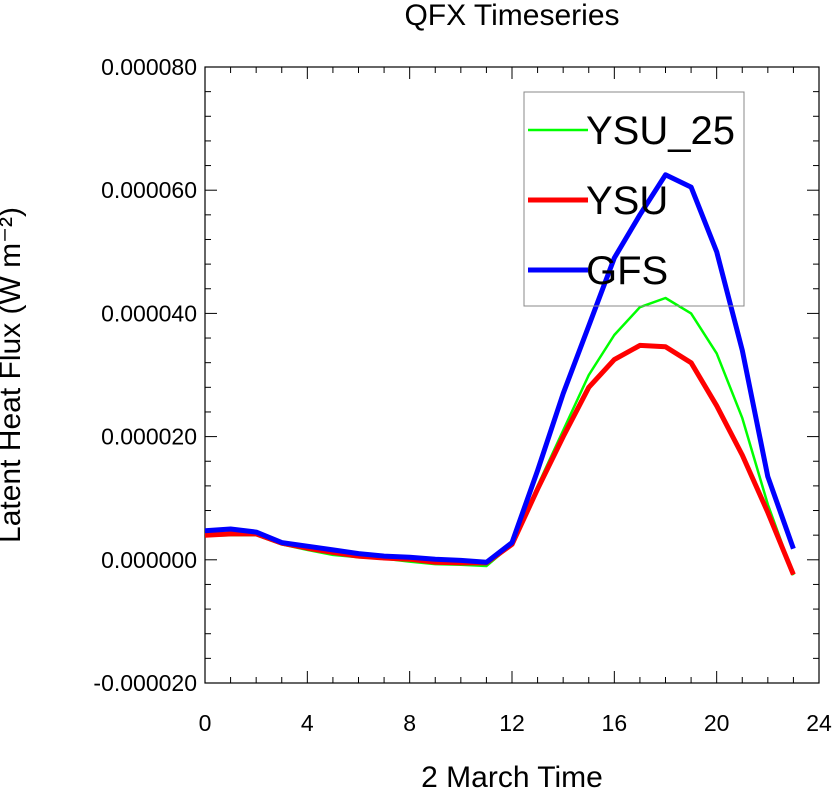 The width and height of the screenshot is (836, 791). I want to click on y-axis-label: Latent Heat Flux (W m⁻²), so click(13, 375).